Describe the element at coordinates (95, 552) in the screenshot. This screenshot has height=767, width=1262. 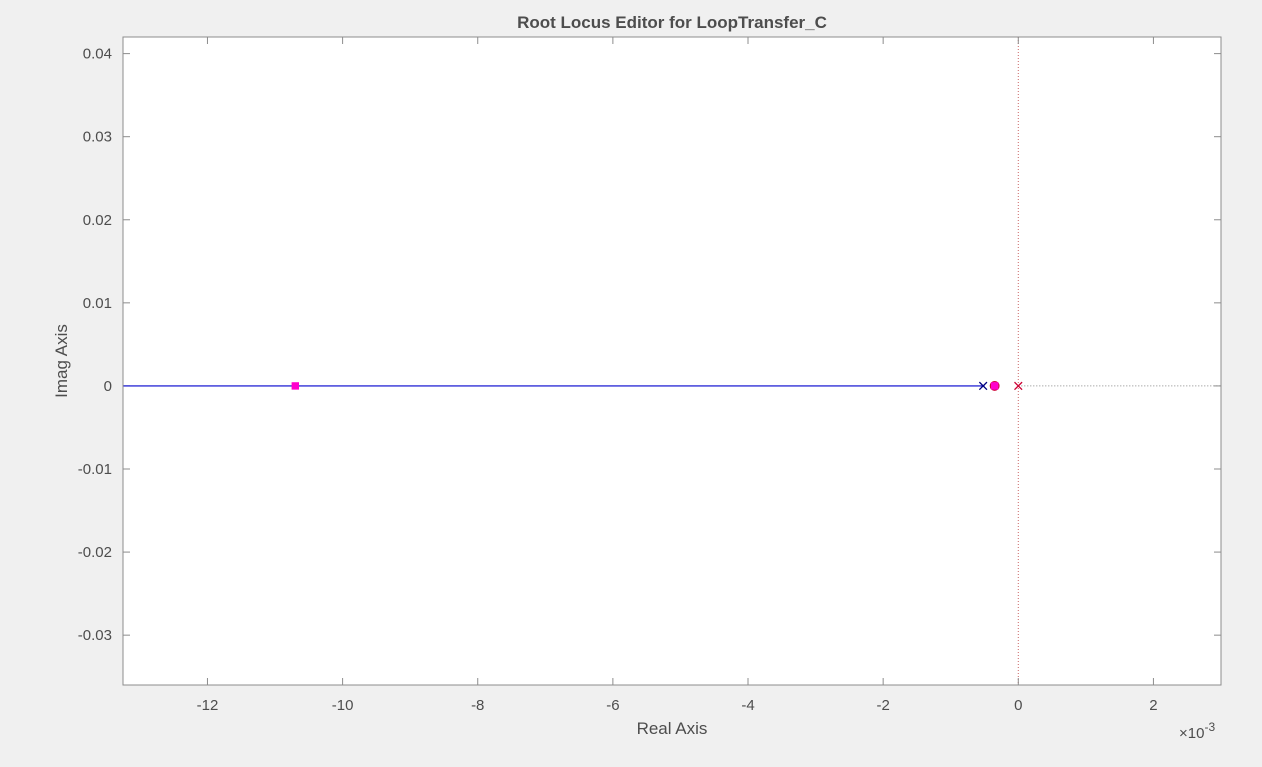
I see `y-tick-label: -0.02` at that location.